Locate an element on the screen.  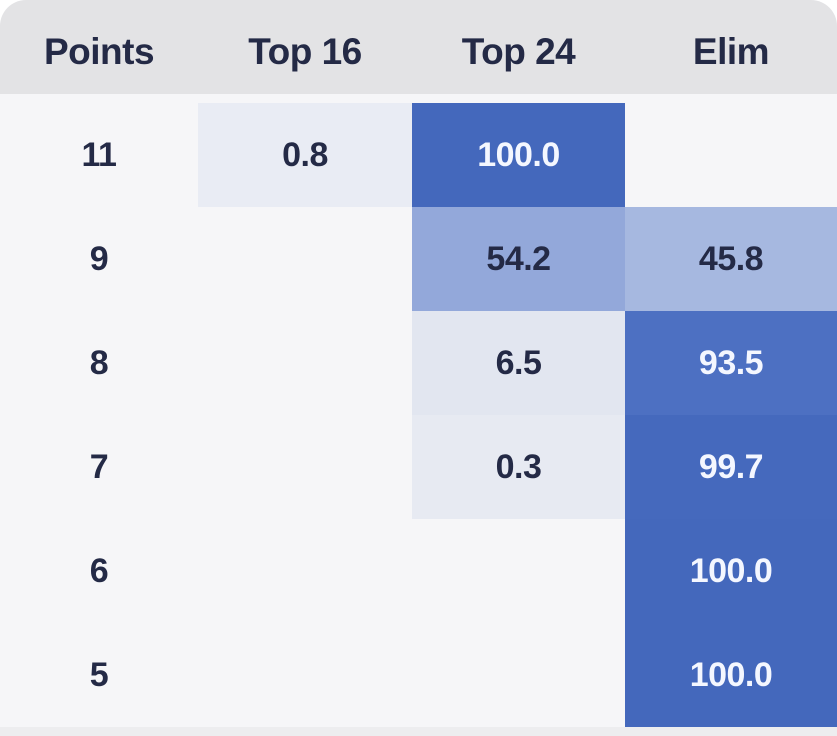
points-cell: 5 is located at coordinates (99, 674).